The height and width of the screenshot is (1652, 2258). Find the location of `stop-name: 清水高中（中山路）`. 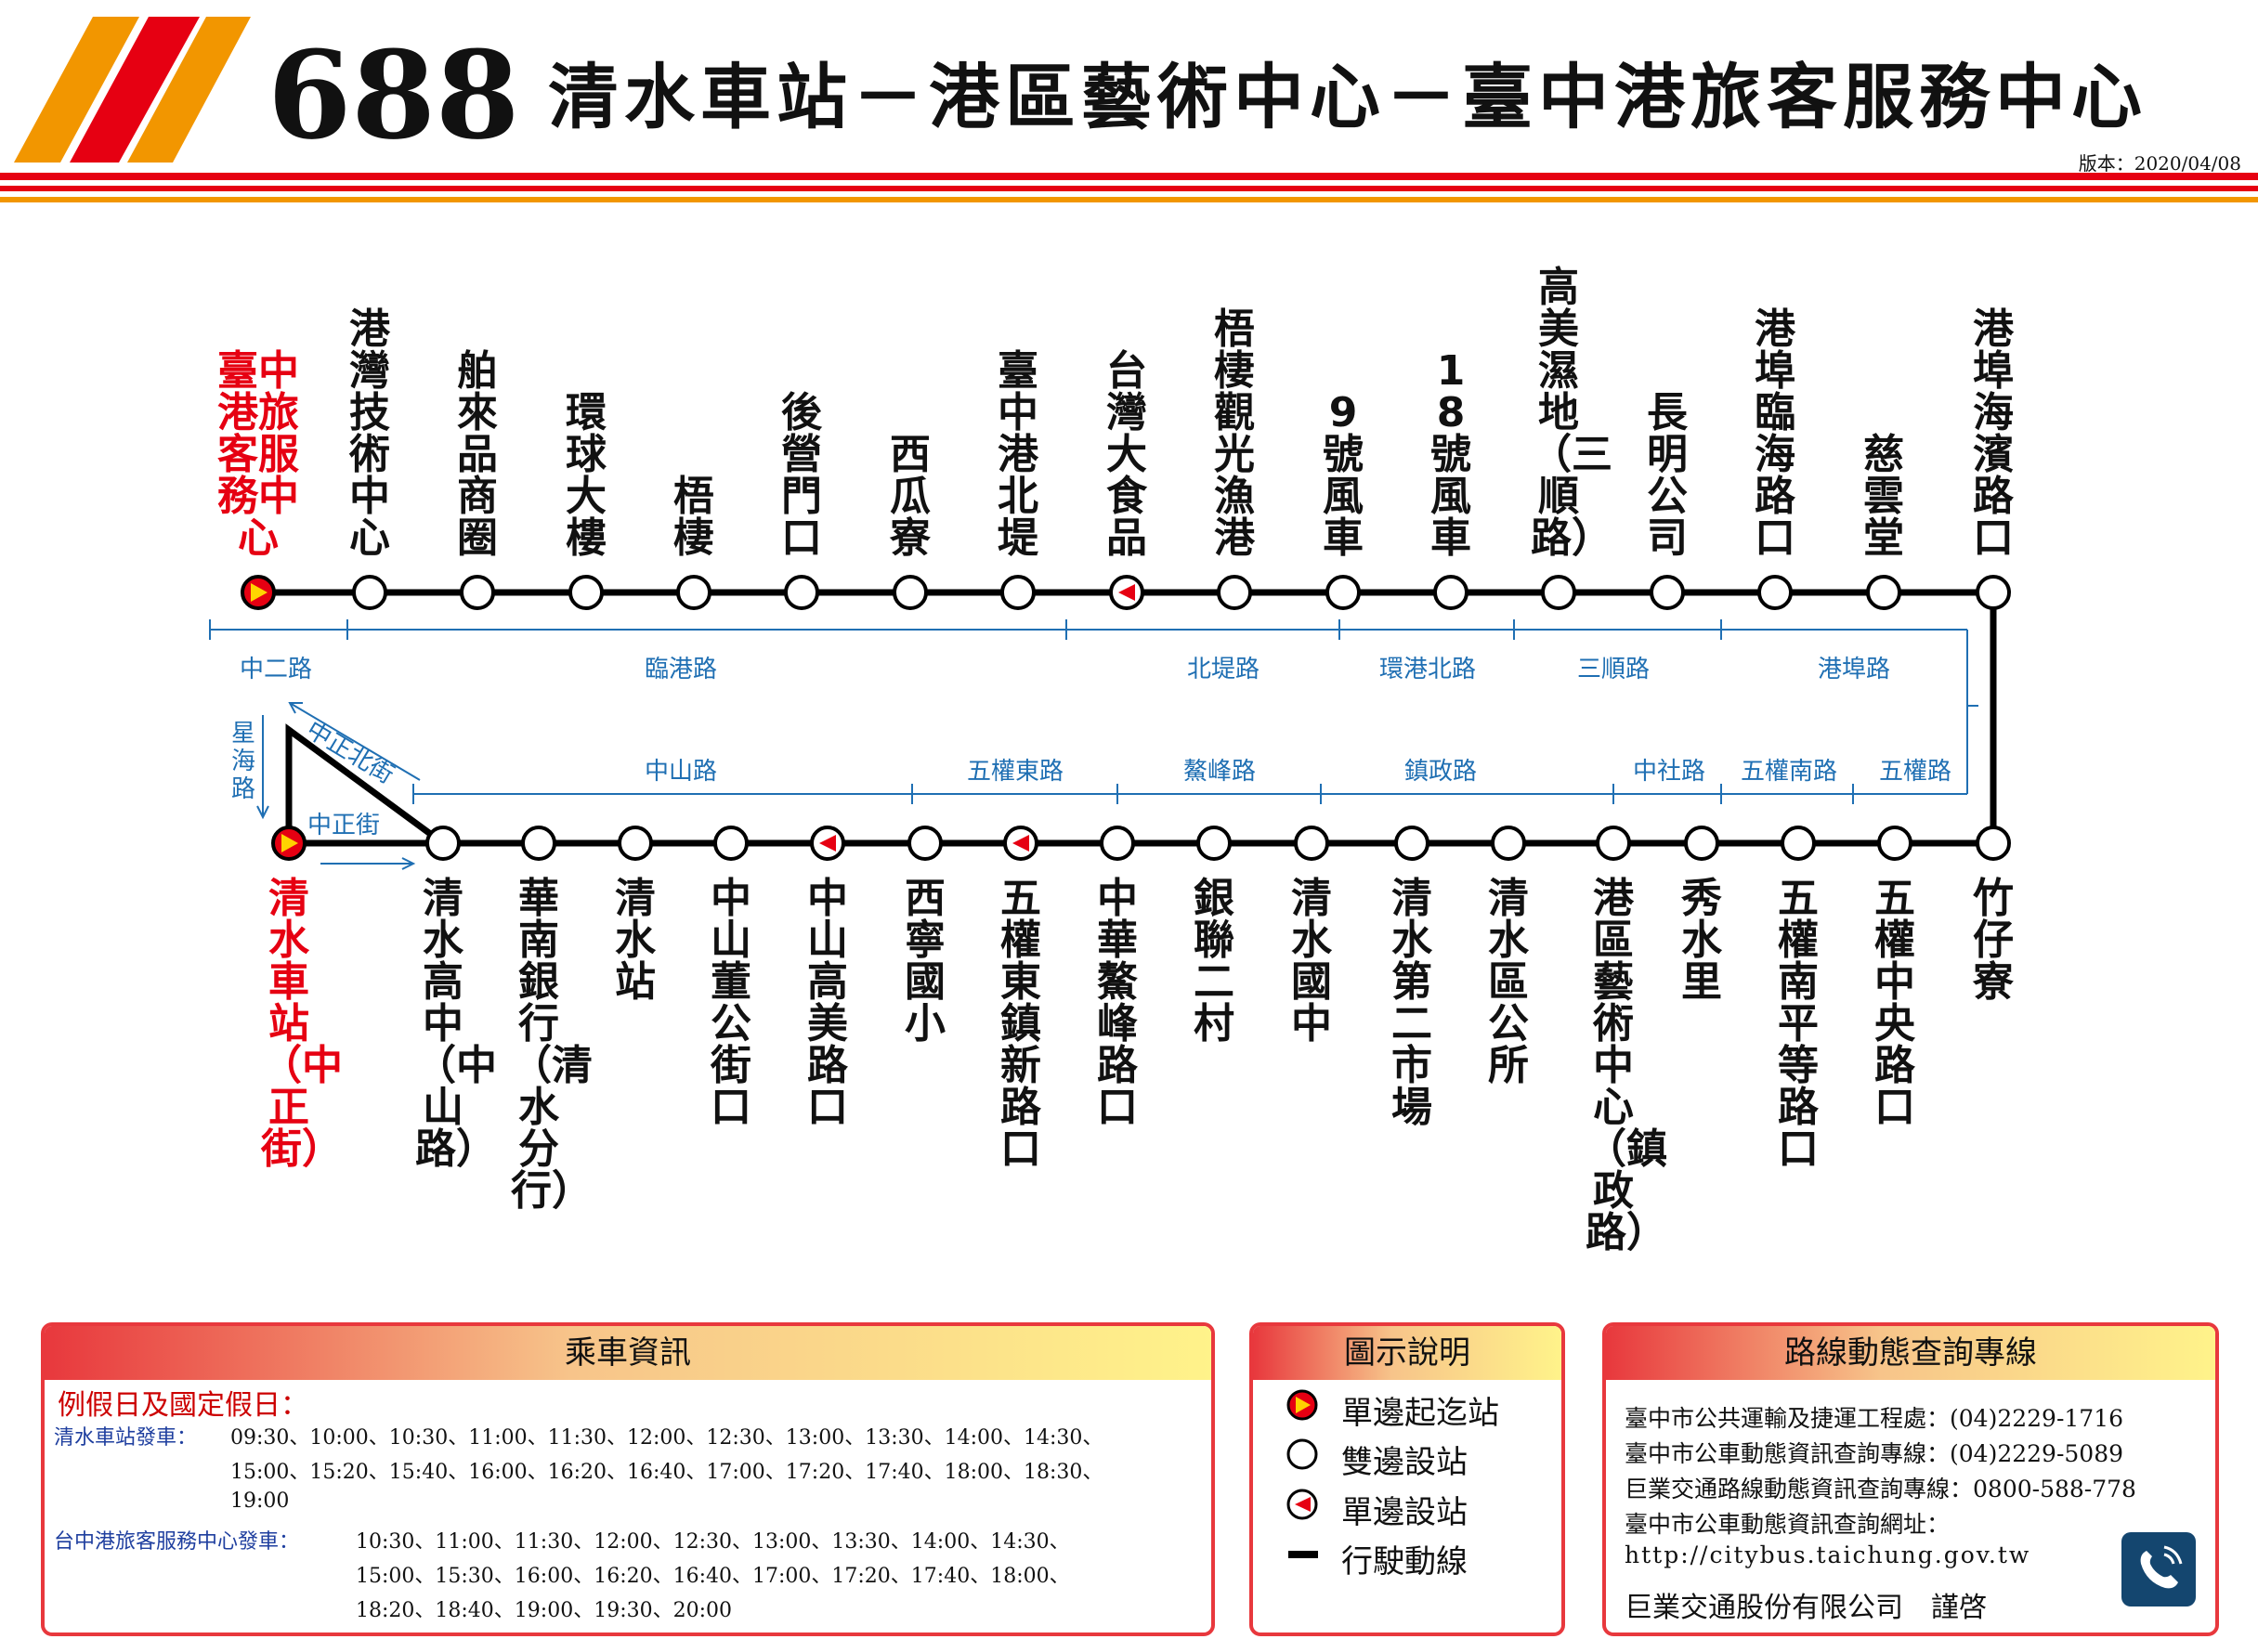

stop-name: 清水高中（中山路） is located at coordinates (456, 1024).